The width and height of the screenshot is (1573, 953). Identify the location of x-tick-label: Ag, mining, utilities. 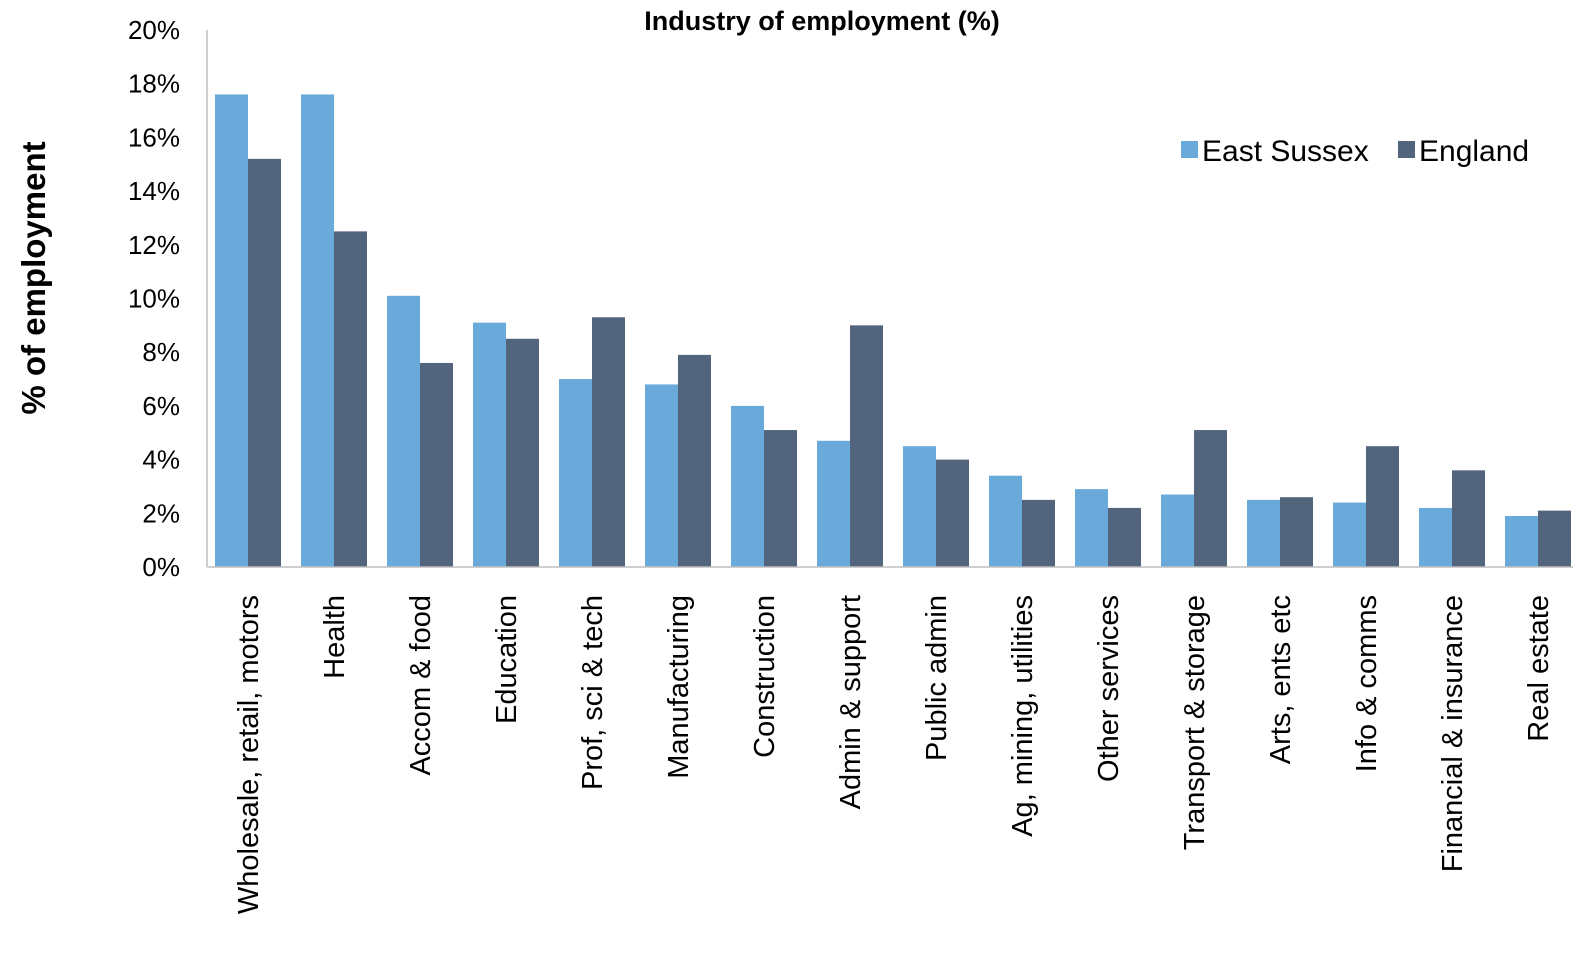
(1023, 716).